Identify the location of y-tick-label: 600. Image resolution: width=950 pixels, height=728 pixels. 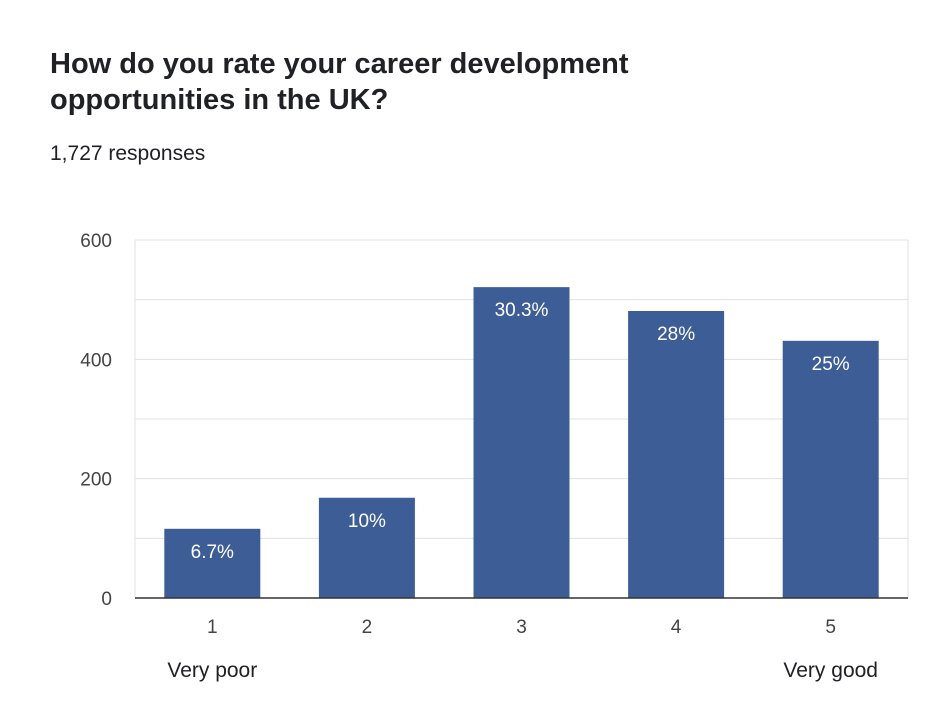
(96, 241).